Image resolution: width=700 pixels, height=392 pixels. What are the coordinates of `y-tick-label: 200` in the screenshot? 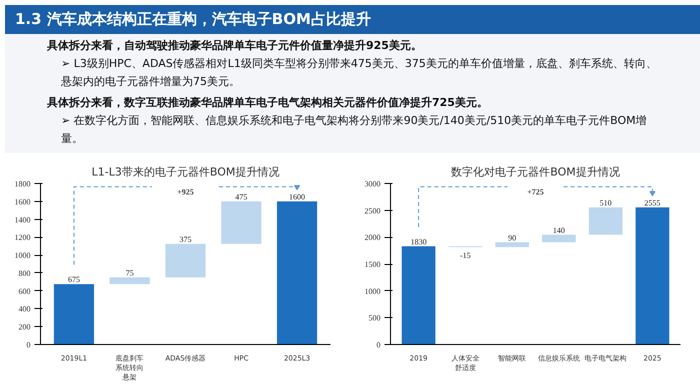 It's located at (24, 327).